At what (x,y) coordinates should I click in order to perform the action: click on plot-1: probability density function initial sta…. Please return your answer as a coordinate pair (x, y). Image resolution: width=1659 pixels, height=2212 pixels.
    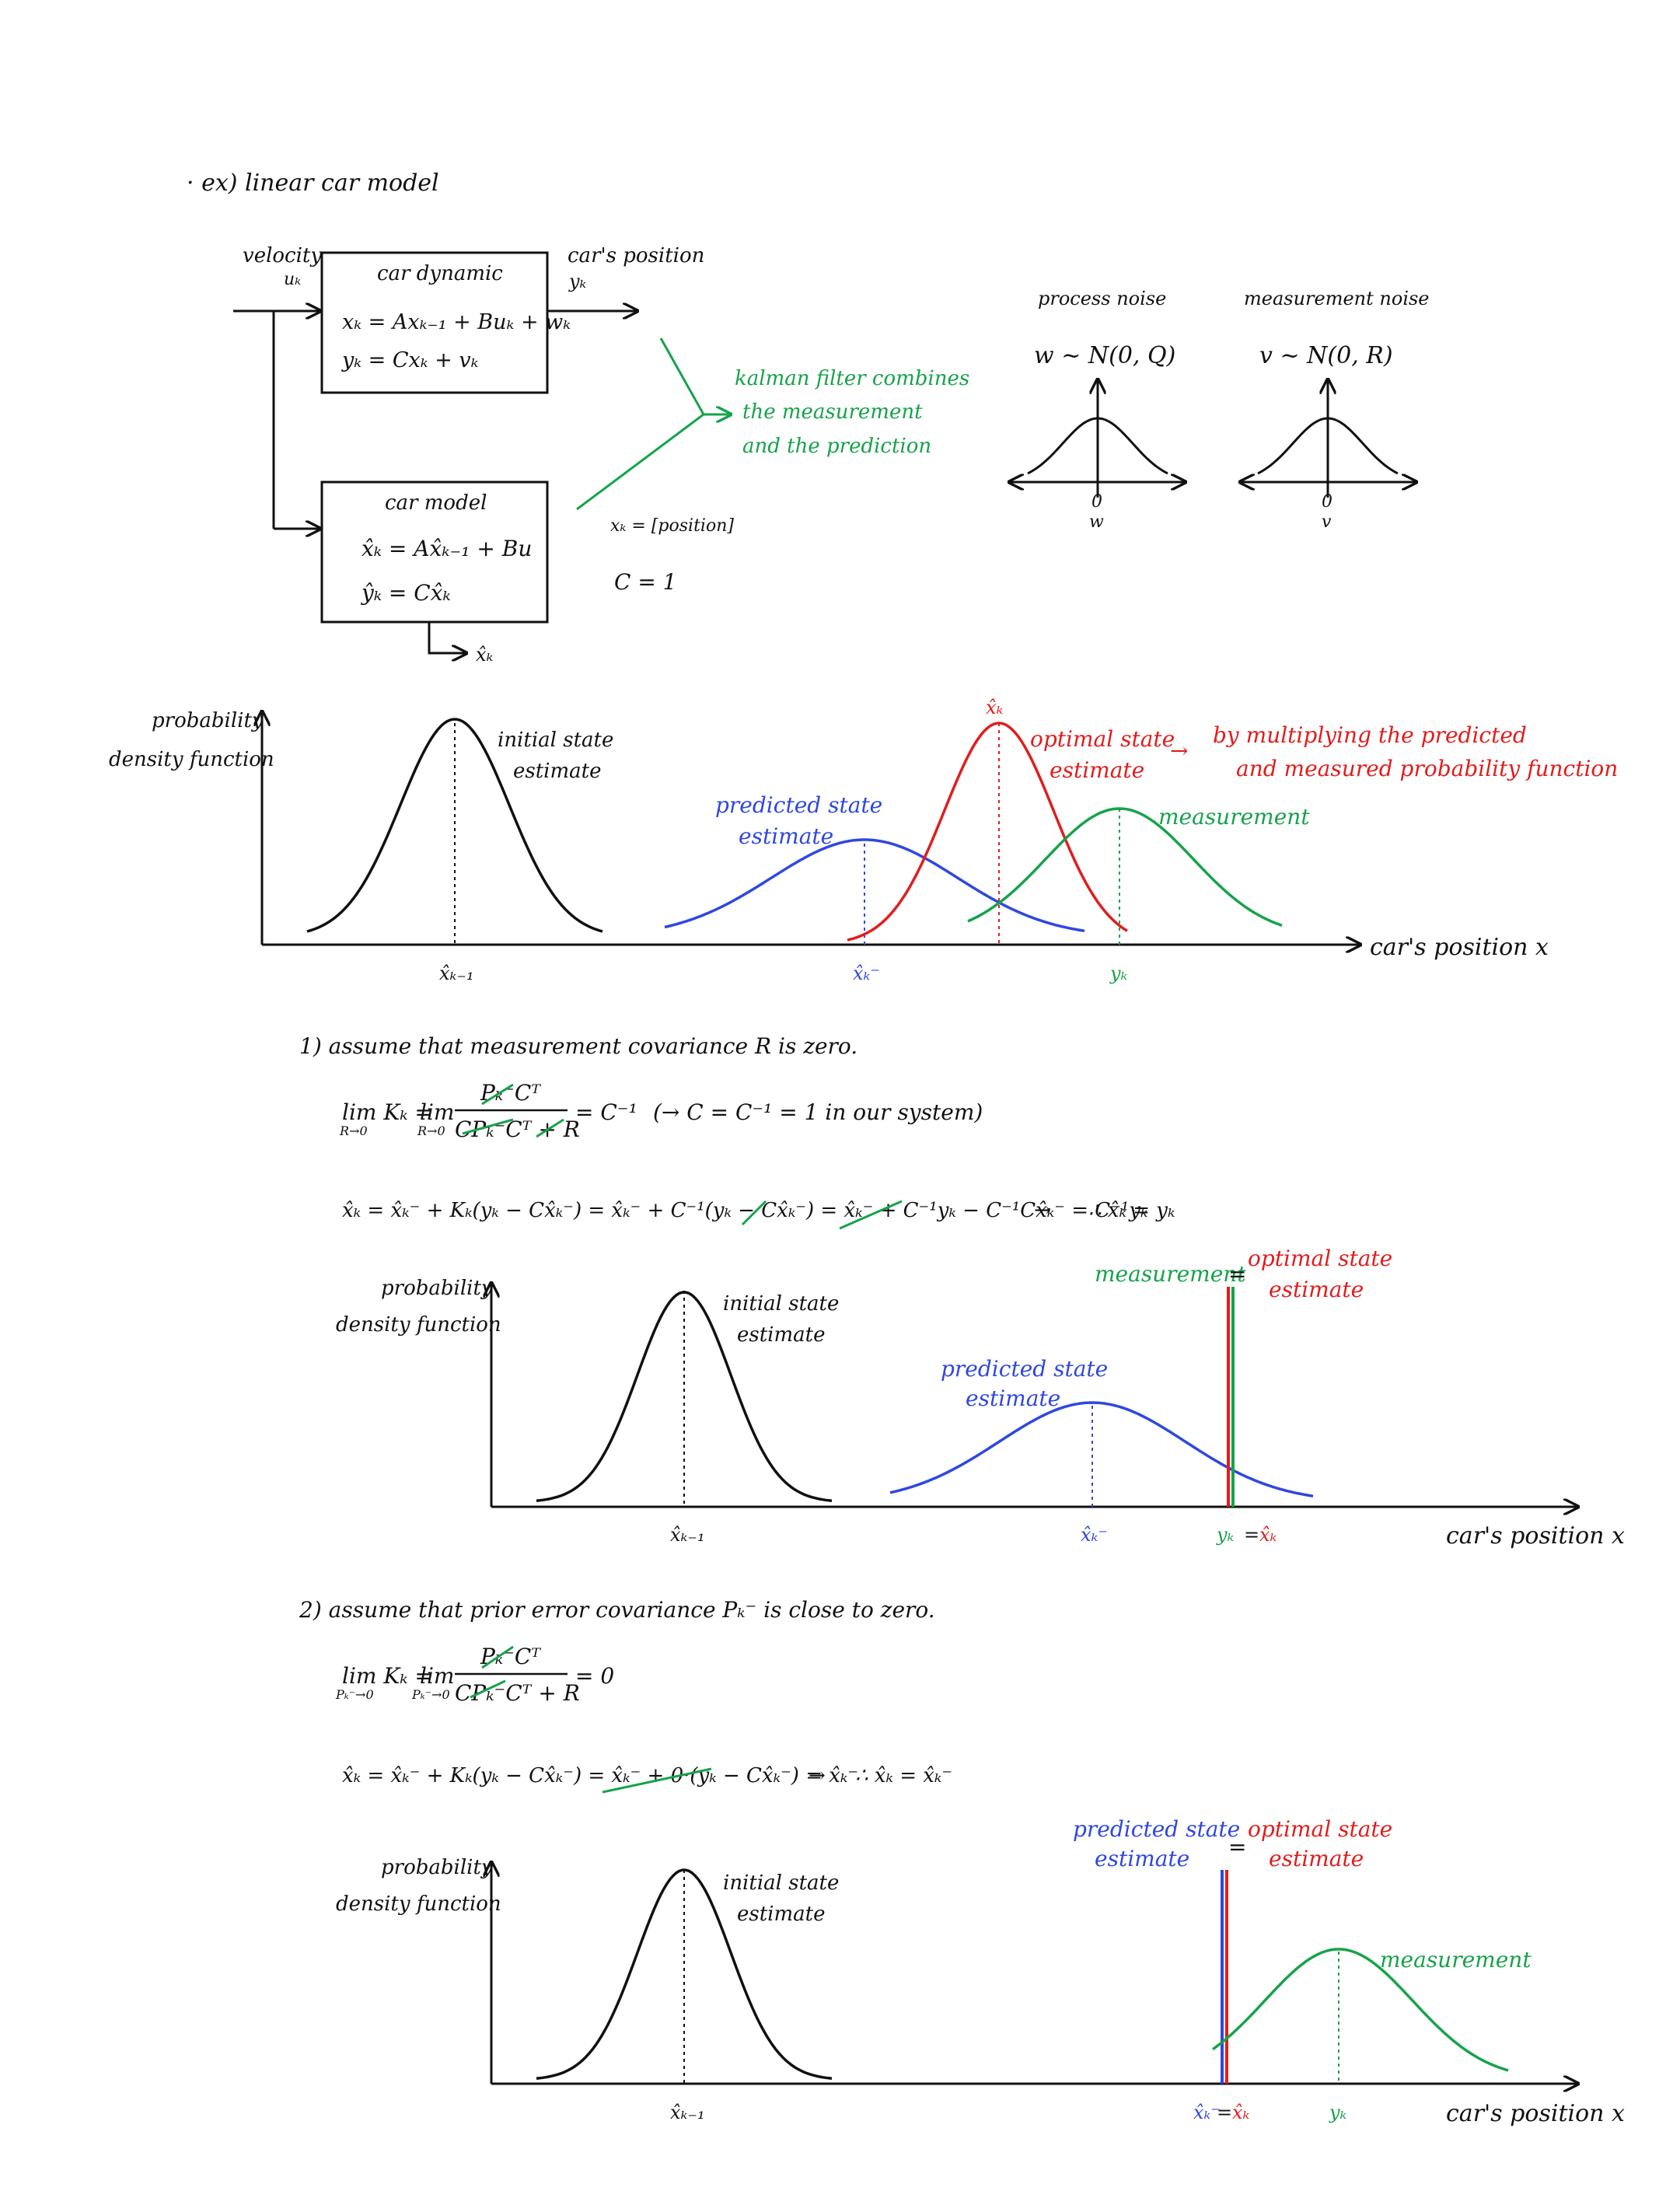
    Looking at the image, I should click on (863, 840).